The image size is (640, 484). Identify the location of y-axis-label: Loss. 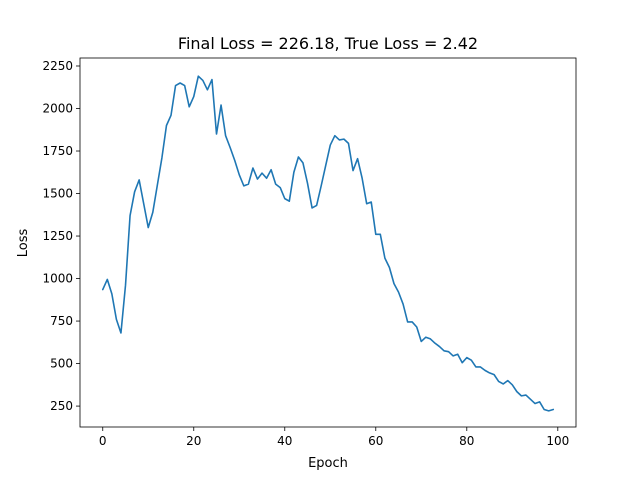
(23, 243).